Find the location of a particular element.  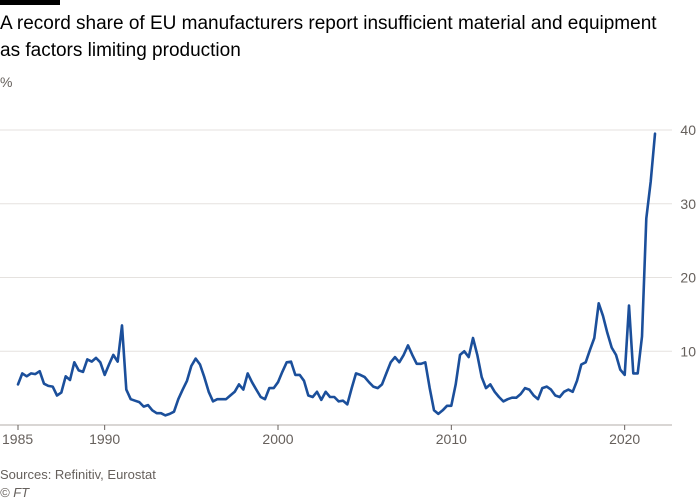

y-tick-label-30: 30 is located at coordinates (688, 204).